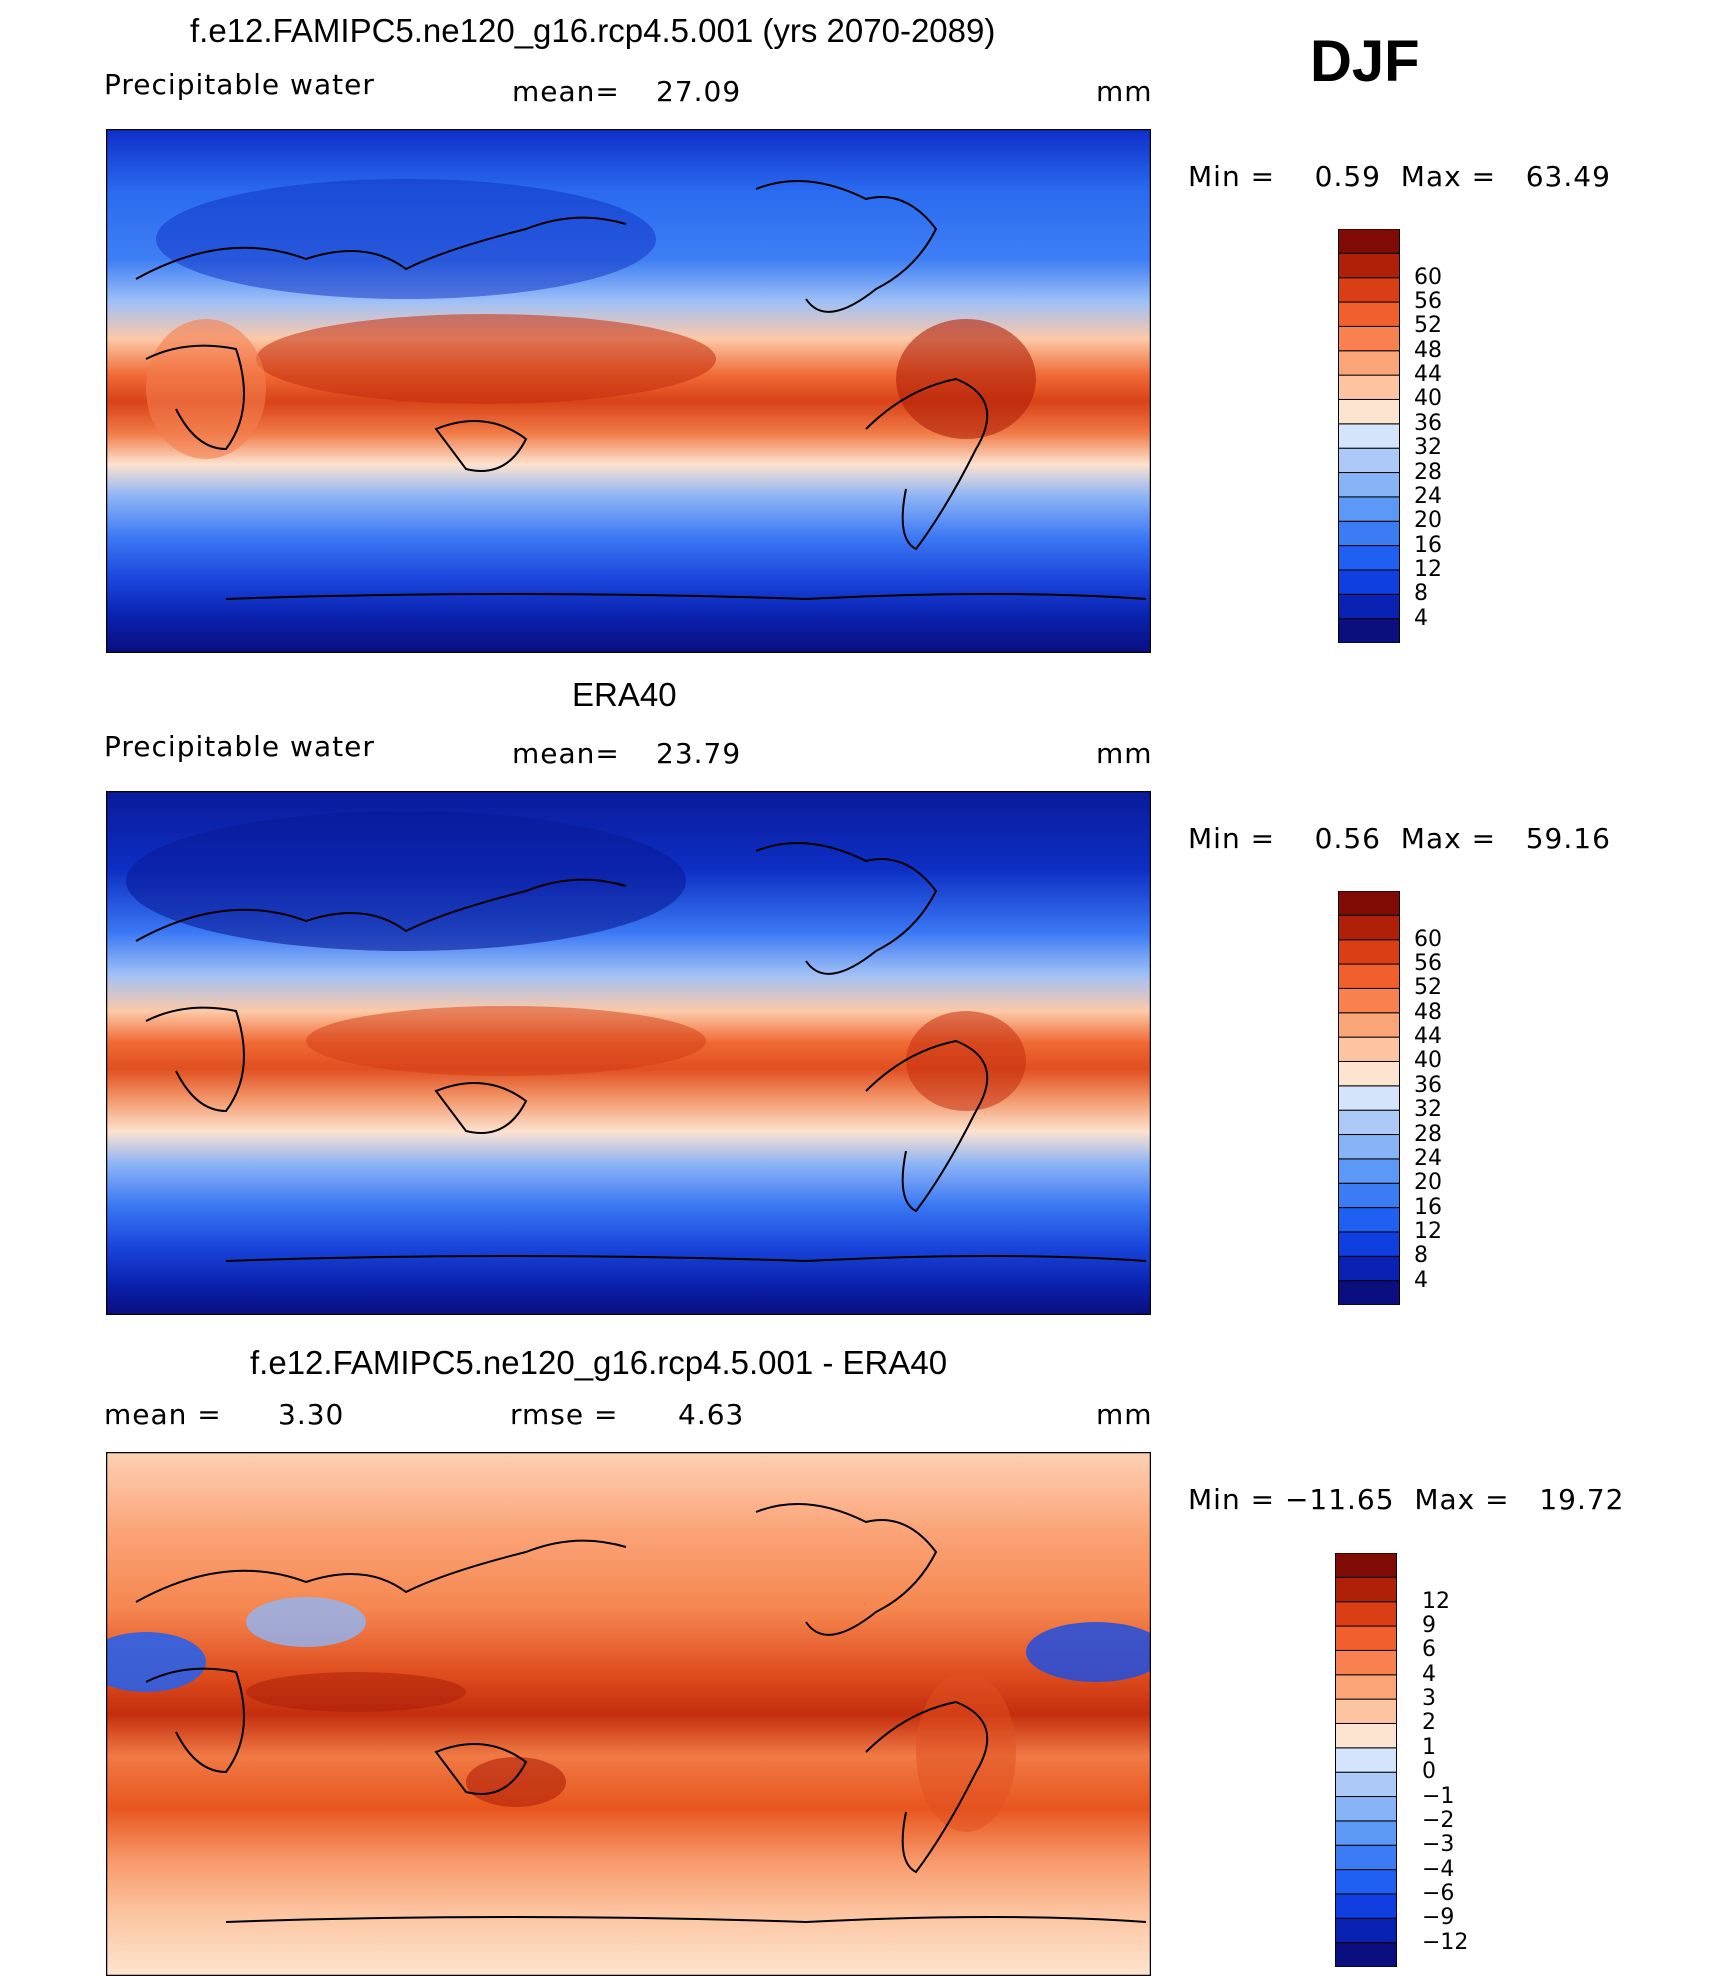  I want to click on panel-1-minmax: Min = 0.59 Max = 63.49, so click(1399, 176).